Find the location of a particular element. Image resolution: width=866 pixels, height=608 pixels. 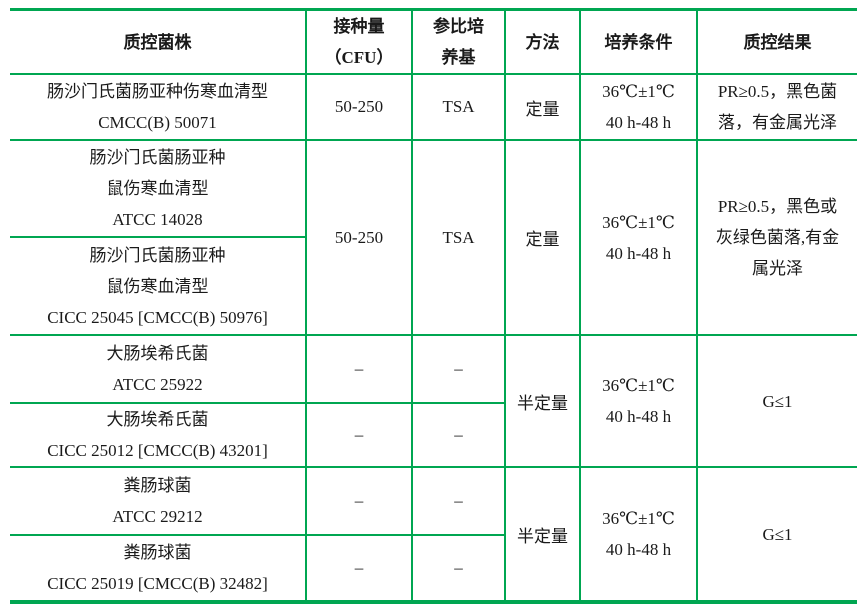

result-line: PR≥0.5，黑色或 is located at coordinates (777, 206).